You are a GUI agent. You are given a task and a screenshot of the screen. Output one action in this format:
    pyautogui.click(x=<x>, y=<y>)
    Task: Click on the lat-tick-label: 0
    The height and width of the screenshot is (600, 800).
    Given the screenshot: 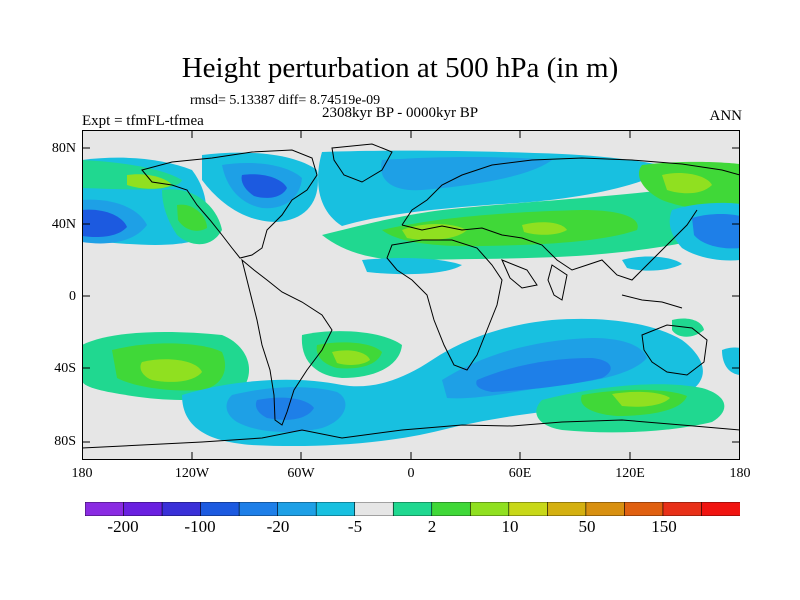 What is the action you would take?
    pyautogui.click(x=72, y=296)
    